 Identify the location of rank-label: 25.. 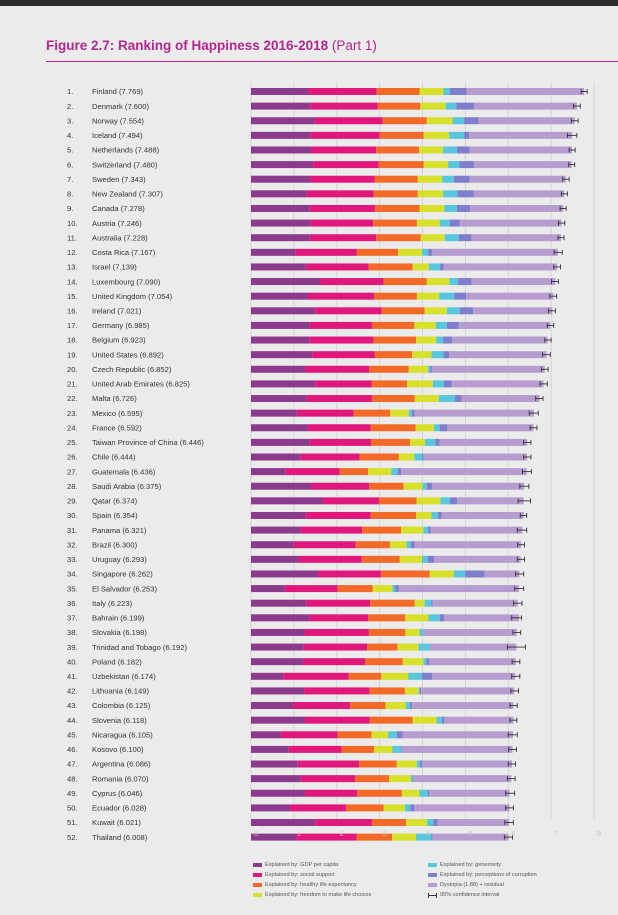
(72, 442).